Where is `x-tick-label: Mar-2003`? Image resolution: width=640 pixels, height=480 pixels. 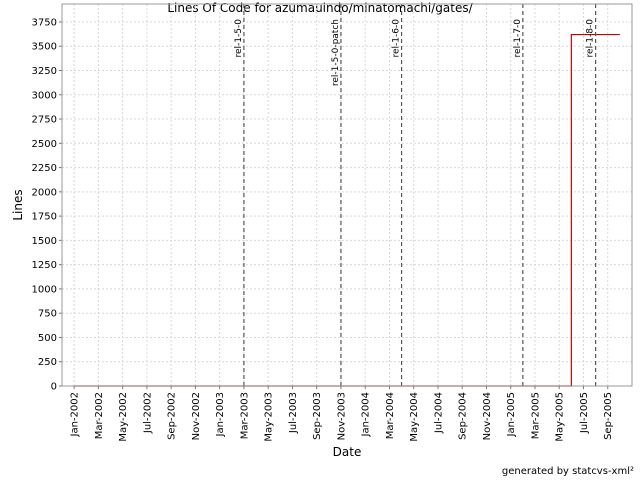
x-tick-label: Mar-2003 is located at coordinates (244, 415).